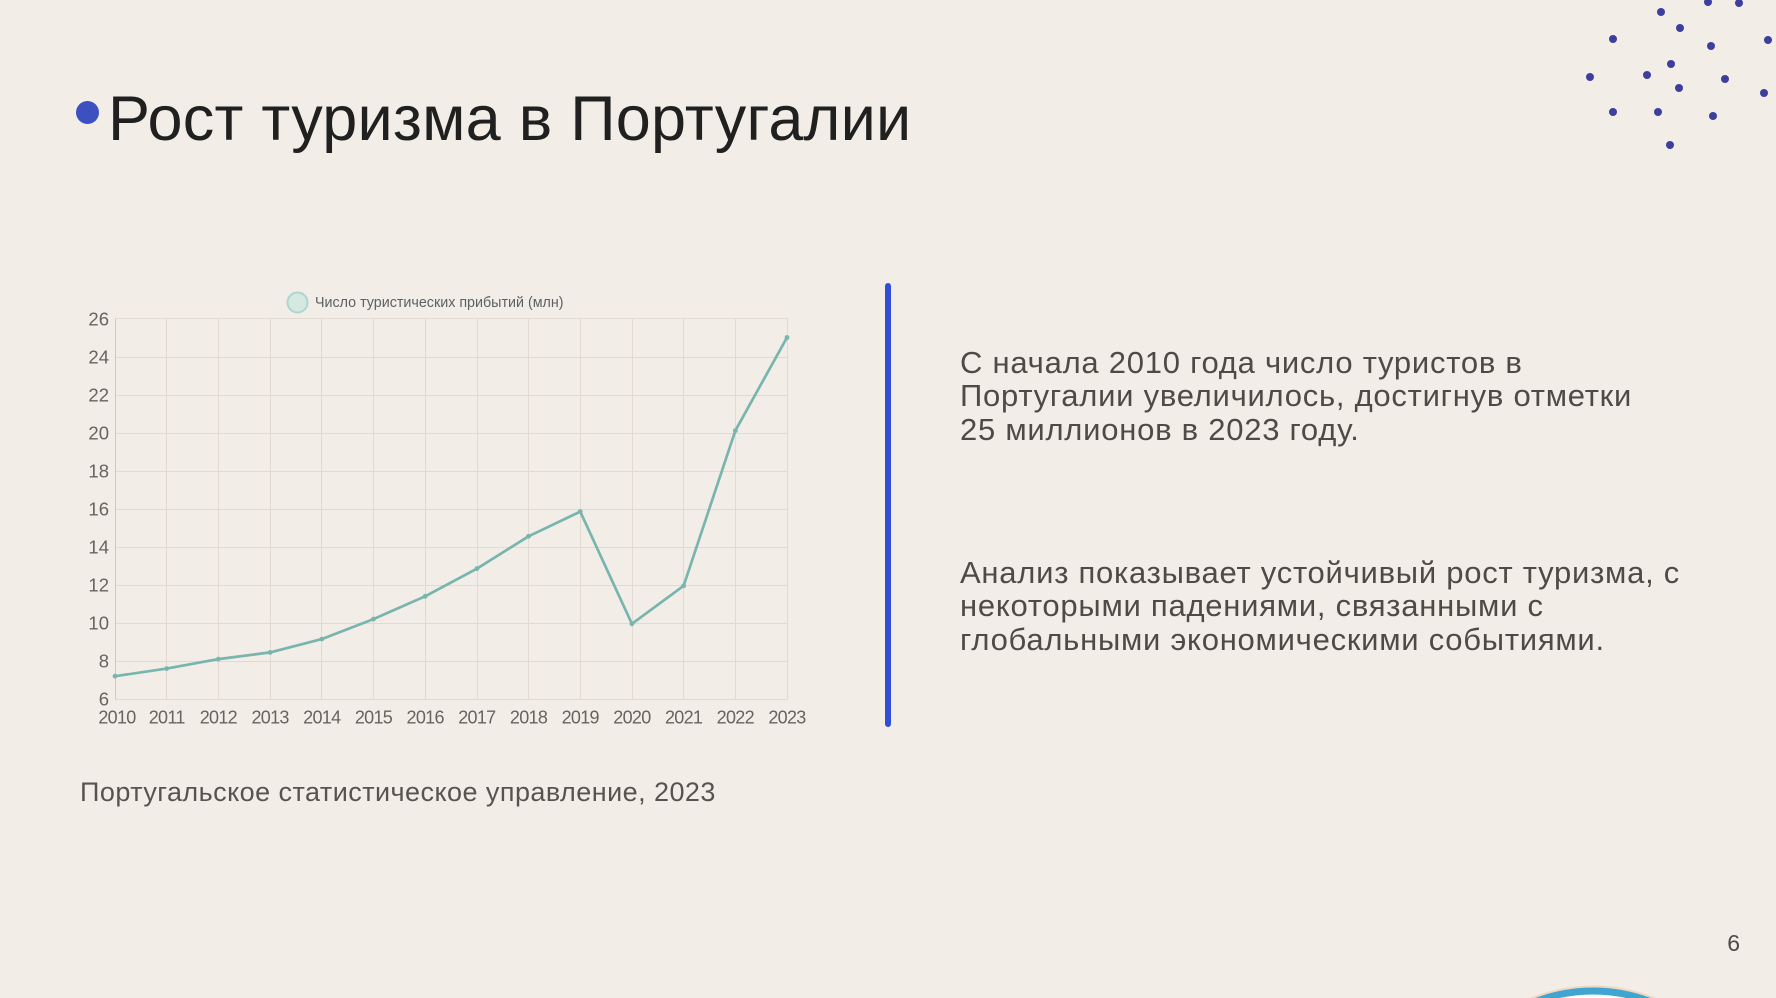 The height and width of the screenshot is (998, 1776). What do you see at coordinates (736, 718) in the screenshot?
I see `svg-text: 2022` at bounding box center [736, 718].